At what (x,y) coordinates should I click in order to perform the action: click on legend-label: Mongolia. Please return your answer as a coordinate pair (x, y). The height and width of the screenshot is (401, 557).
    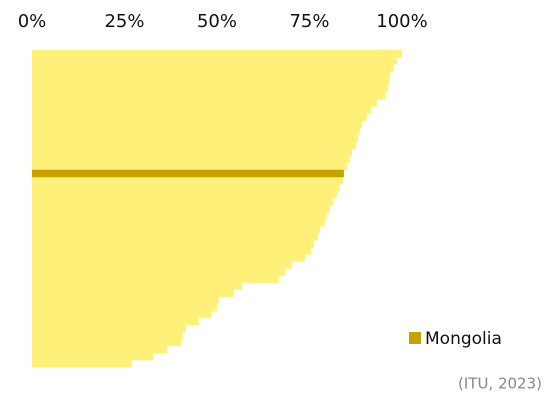
    Looking at the image, I should click on (463, 339).